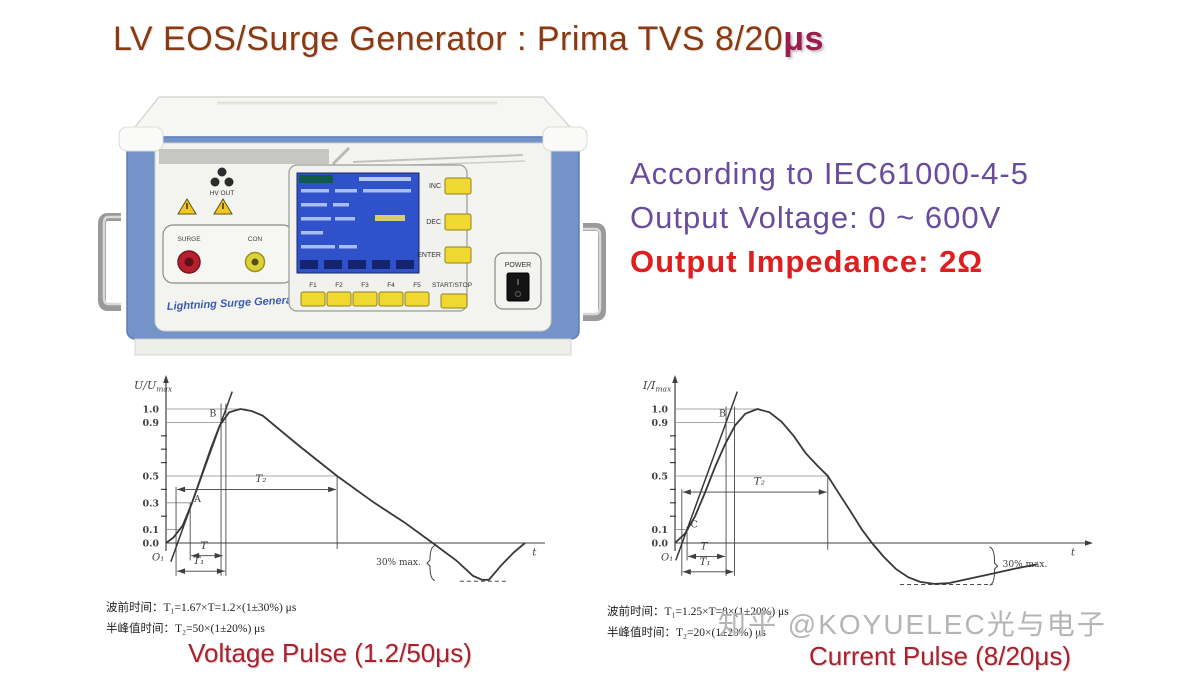 Image resolution: width=1200 pixels, height=688 pixels. Describe the element at coordinates (339, 285) in the screenshot. I see `f2-label: F2` at that location.